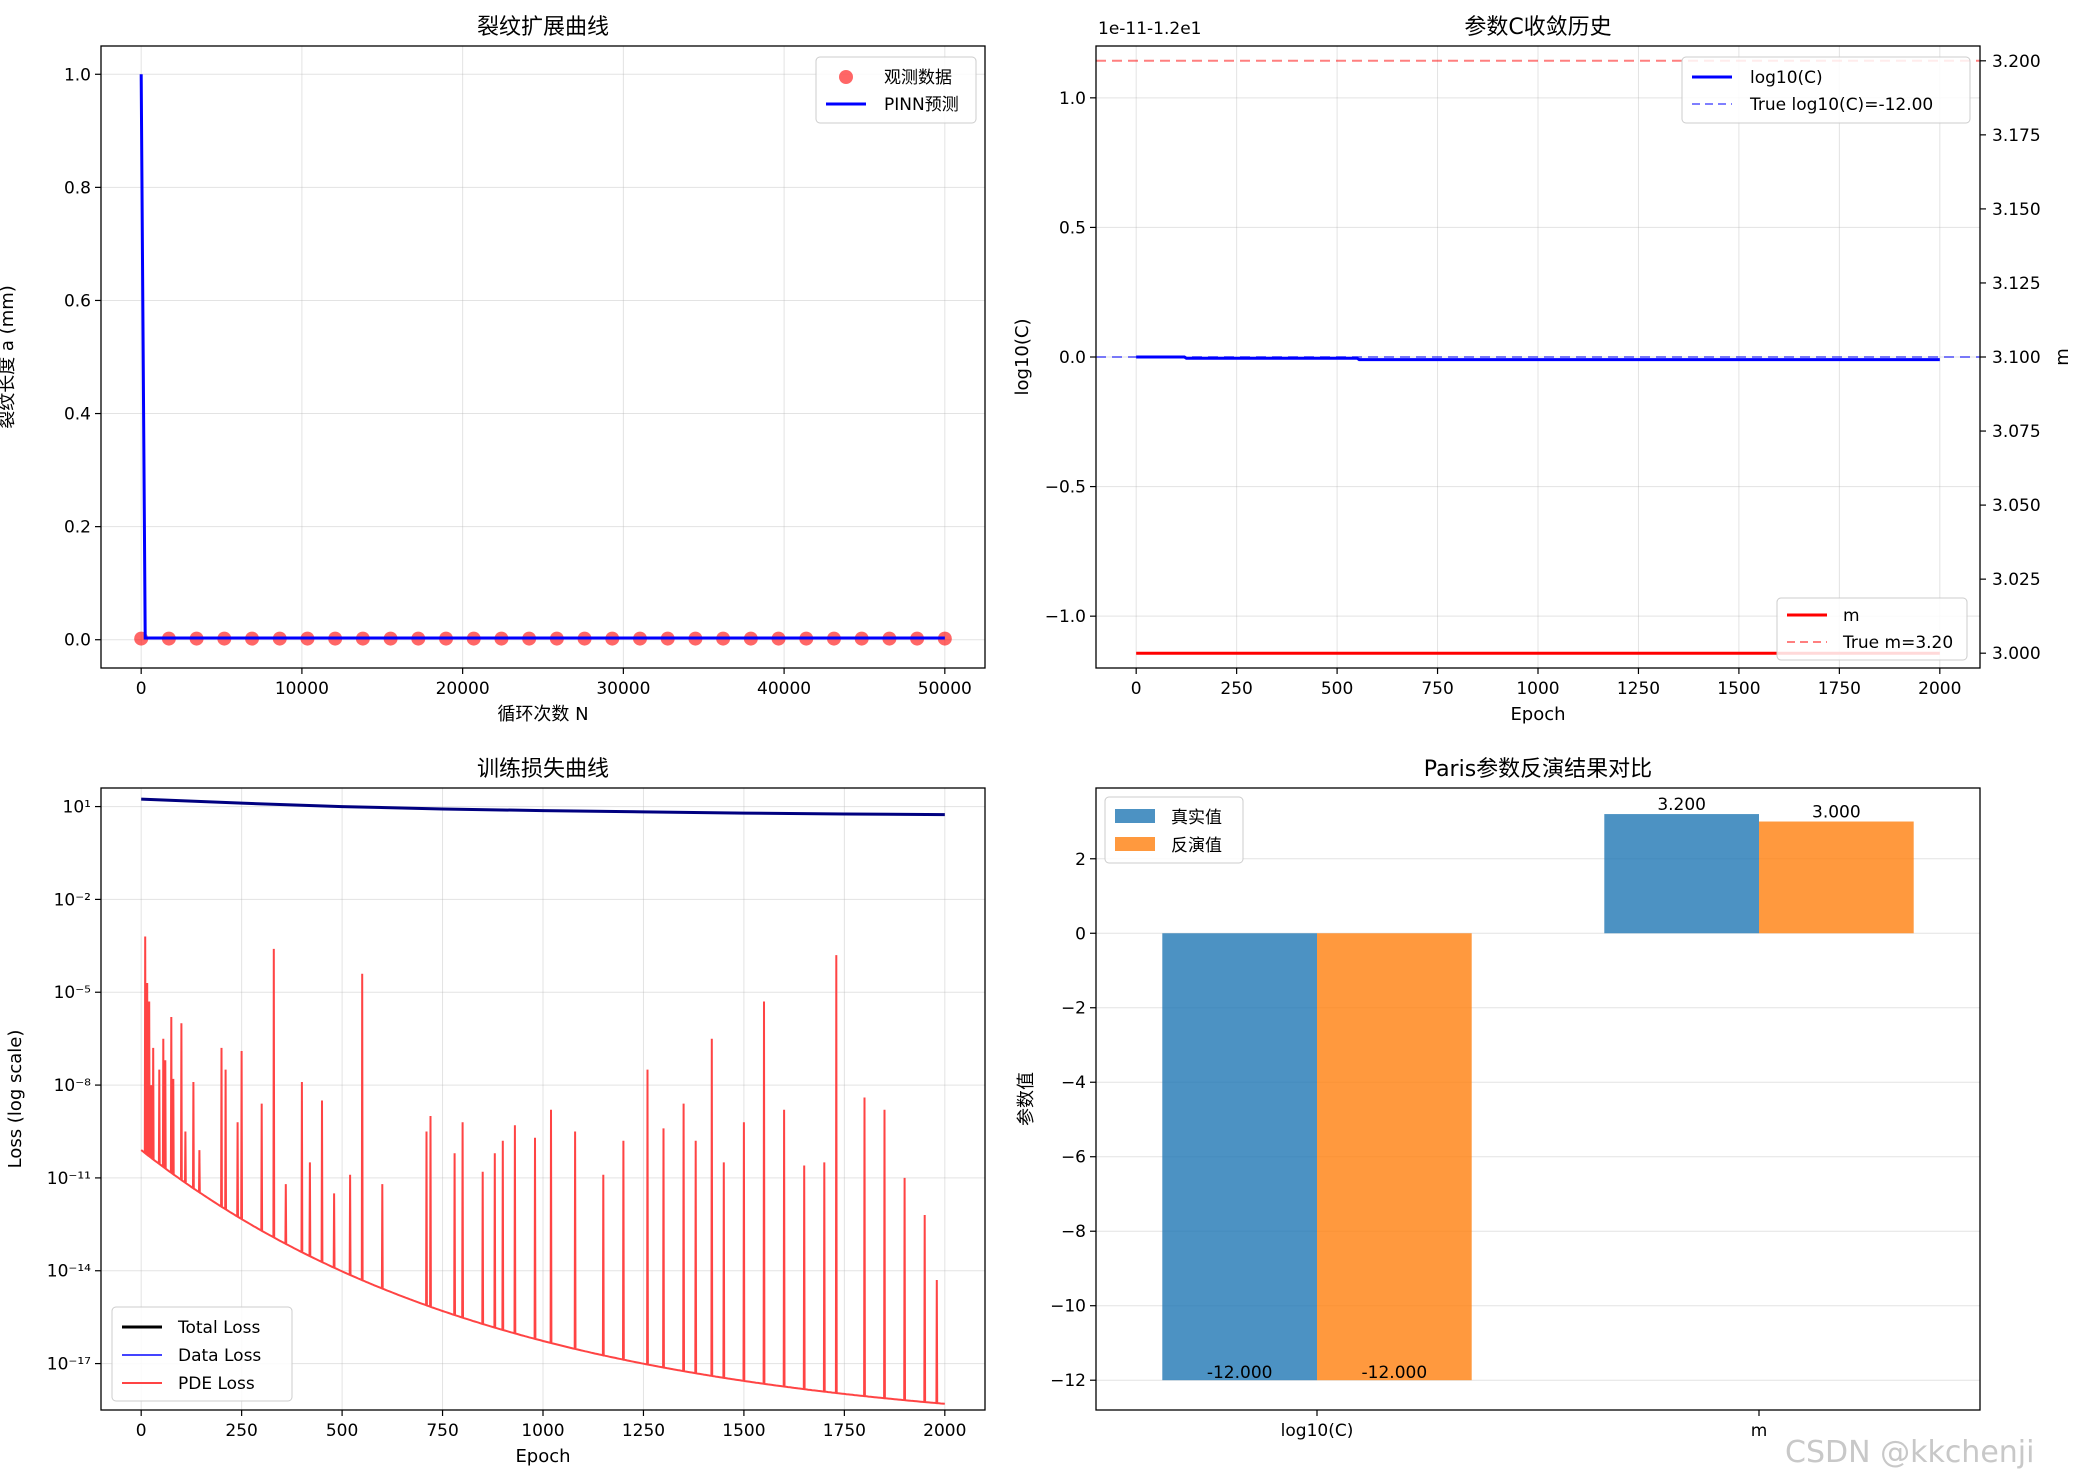  I want to click on legend-loss-label: Data Loss, so click(219, 1356).